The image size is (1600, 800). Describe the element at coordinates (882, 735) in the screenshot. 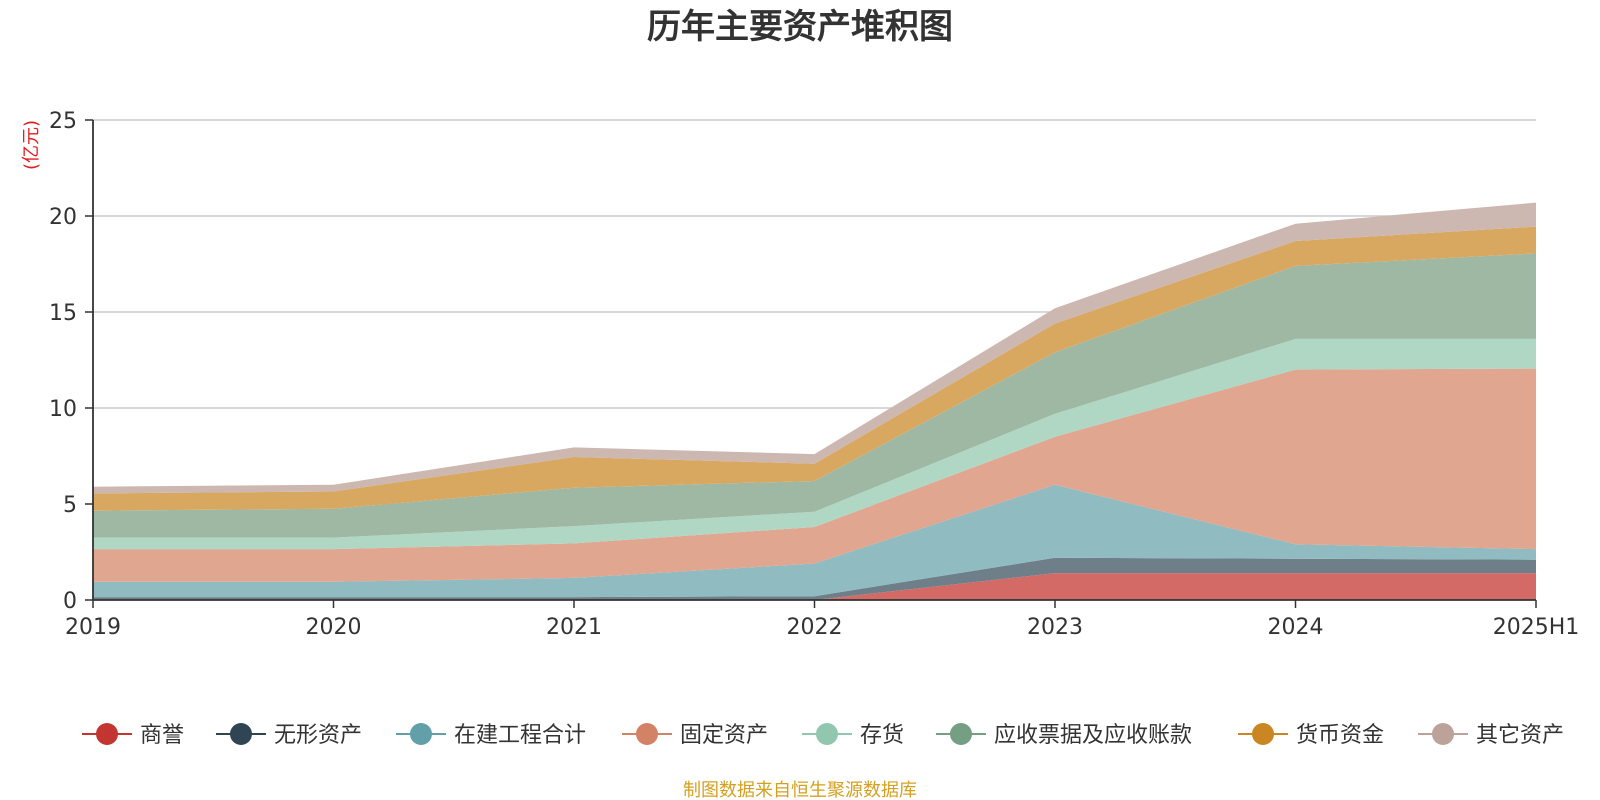

I see `legend-label: 存货` at that location.